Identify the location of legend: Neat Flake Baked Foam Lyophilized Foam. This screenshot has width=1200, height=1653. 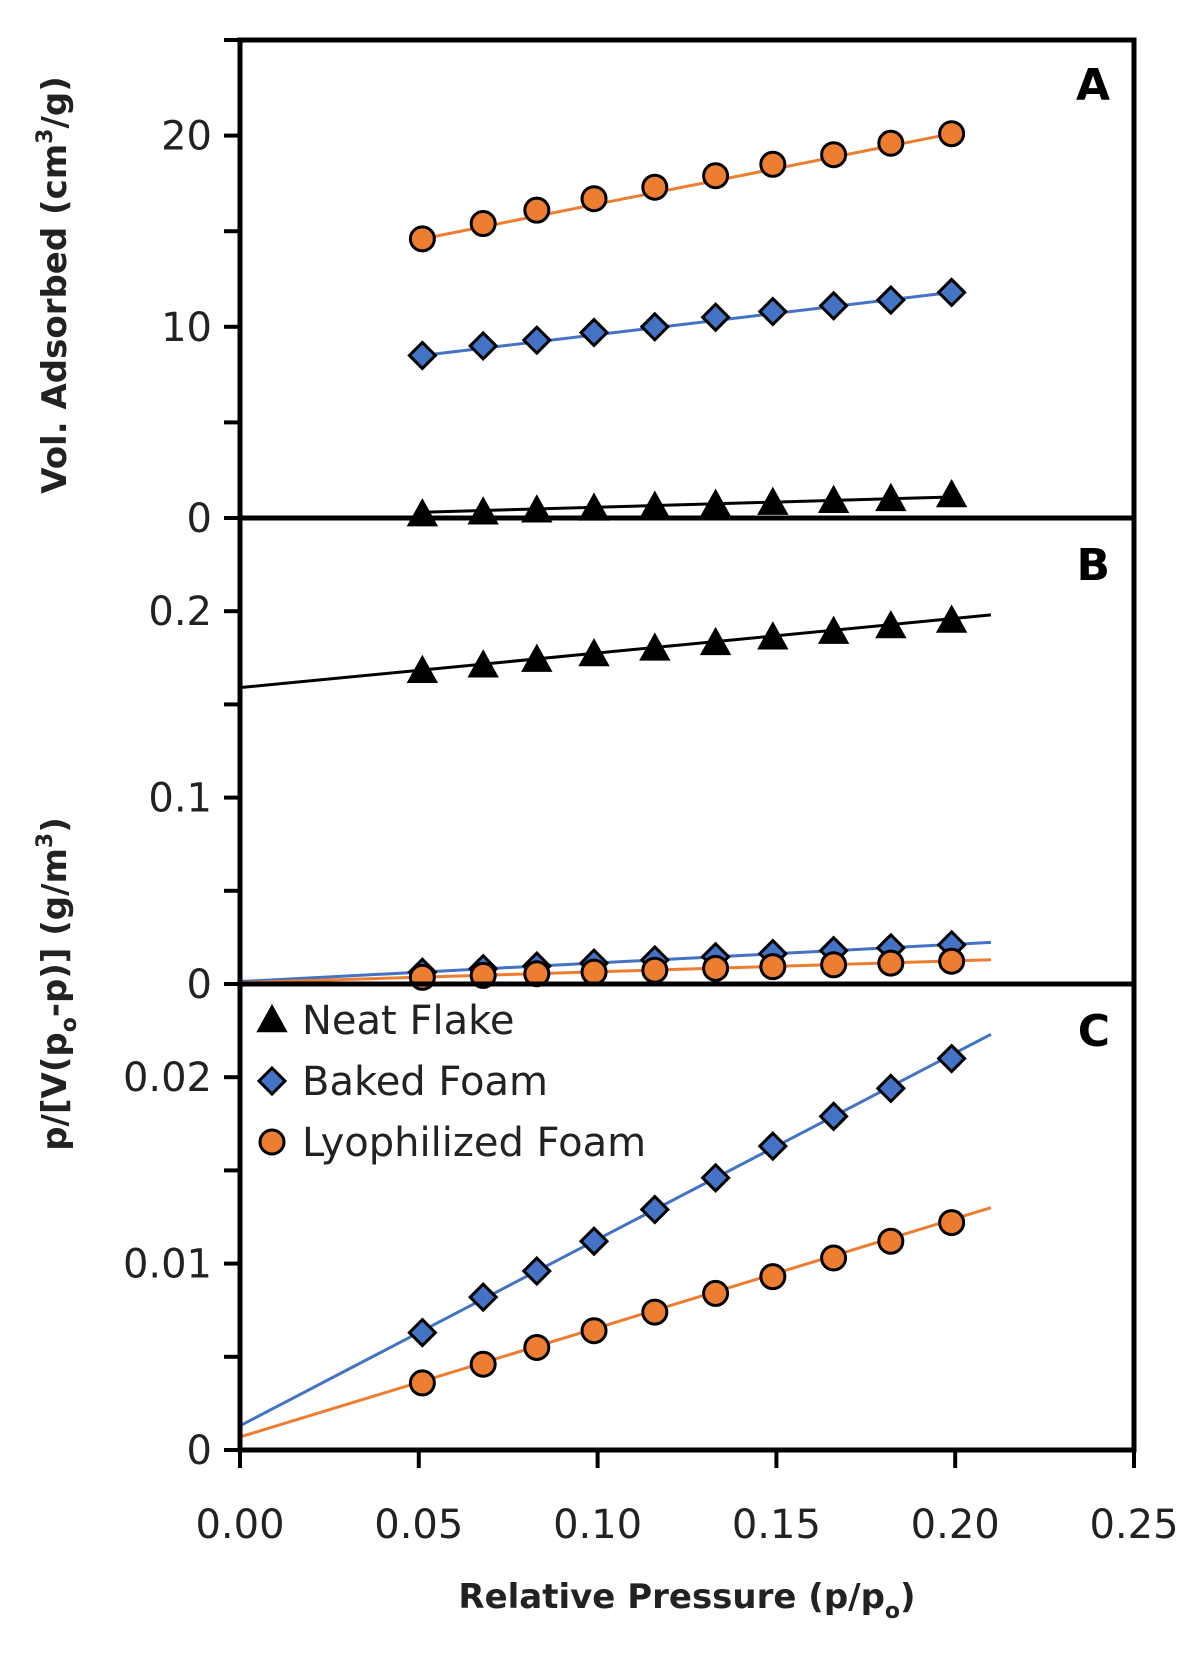
(451, 1082).